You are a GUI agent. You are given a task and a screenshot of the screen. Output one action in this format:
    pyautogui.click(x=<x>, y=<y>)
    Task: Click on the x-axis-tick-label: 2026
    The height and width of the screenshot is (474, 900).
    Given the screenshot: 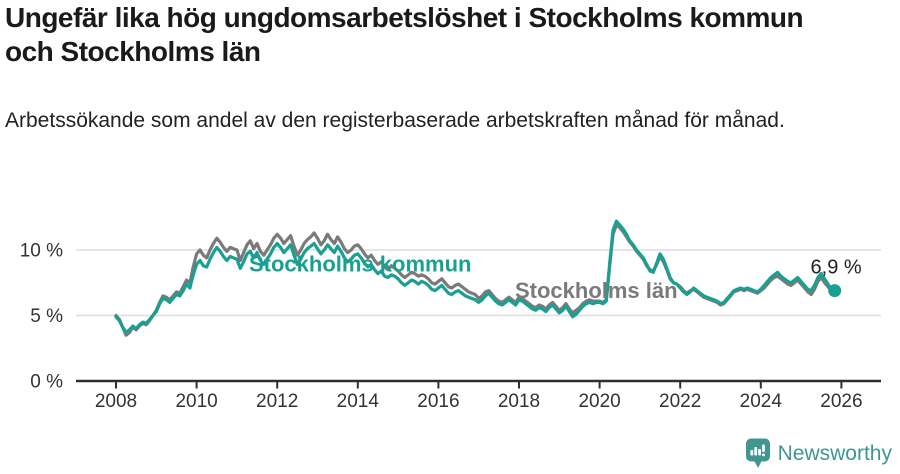 What is the action you would take?
    pyautogui.click(x=841, y=401)
    